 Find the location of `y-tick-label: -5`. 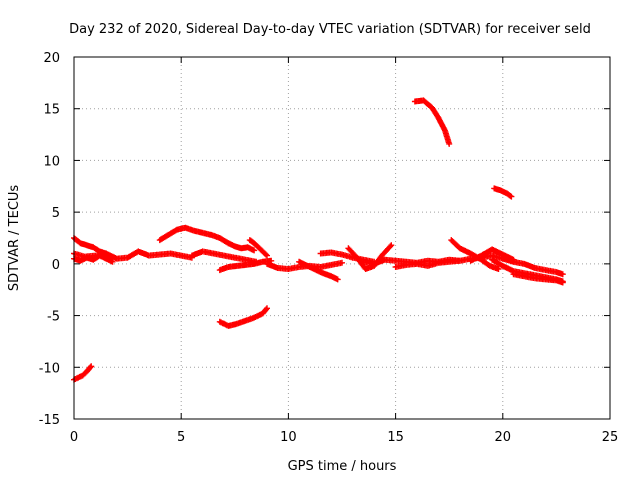

y-tick-label: -5 is located at coordinates (53, 317).